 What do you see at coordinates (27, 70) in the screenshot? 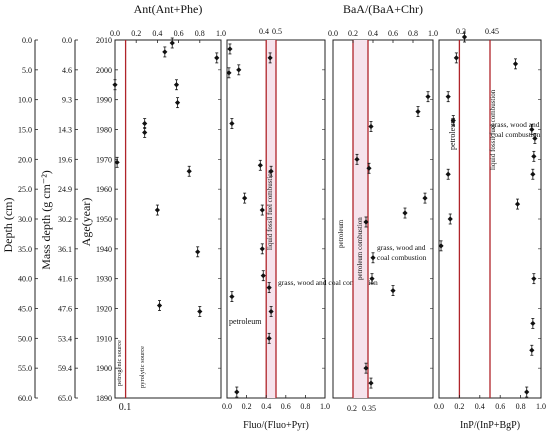
I see `depth-tick-label: 5.0` at bounding box center [27, 70].